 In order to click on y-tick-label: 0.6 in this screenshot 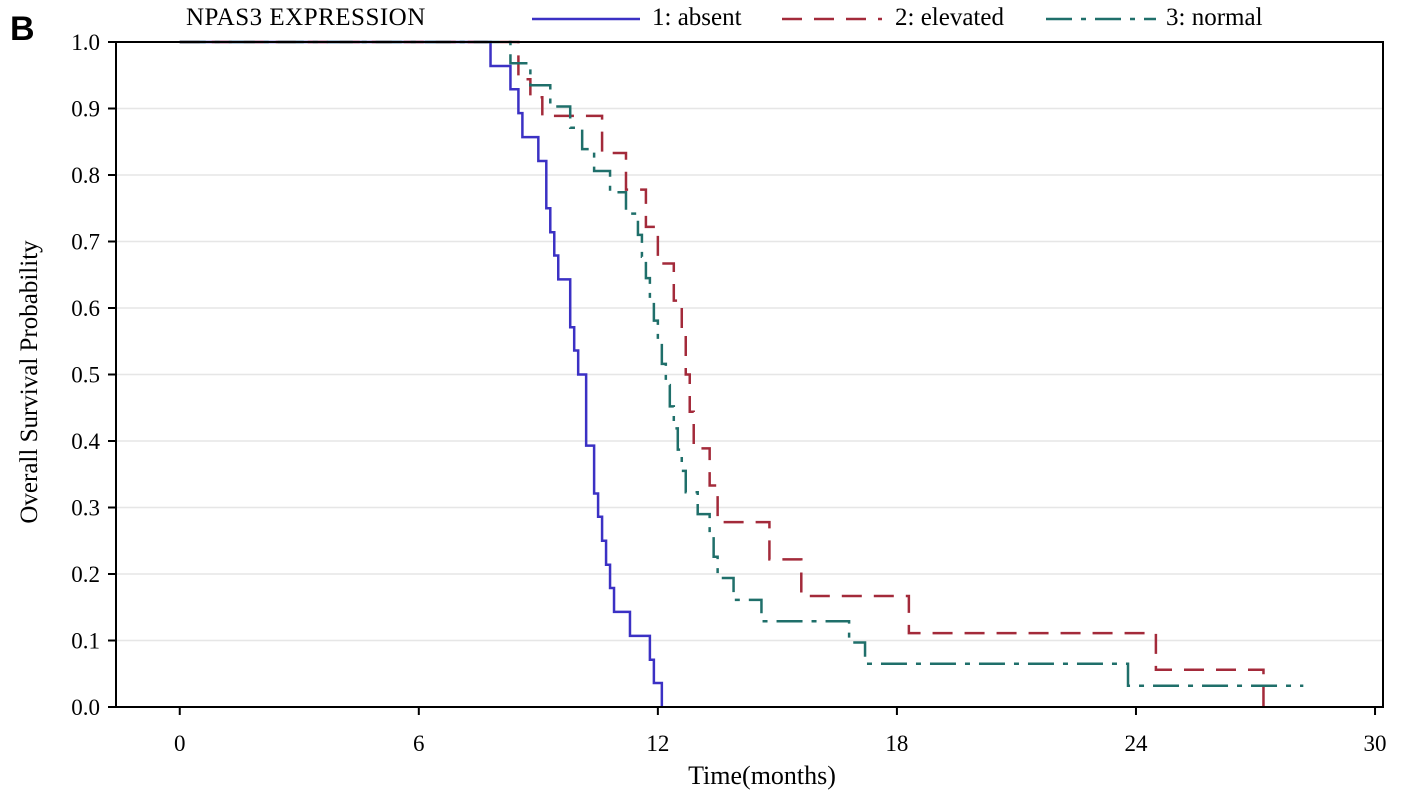, I will do `click(85, 308)`.